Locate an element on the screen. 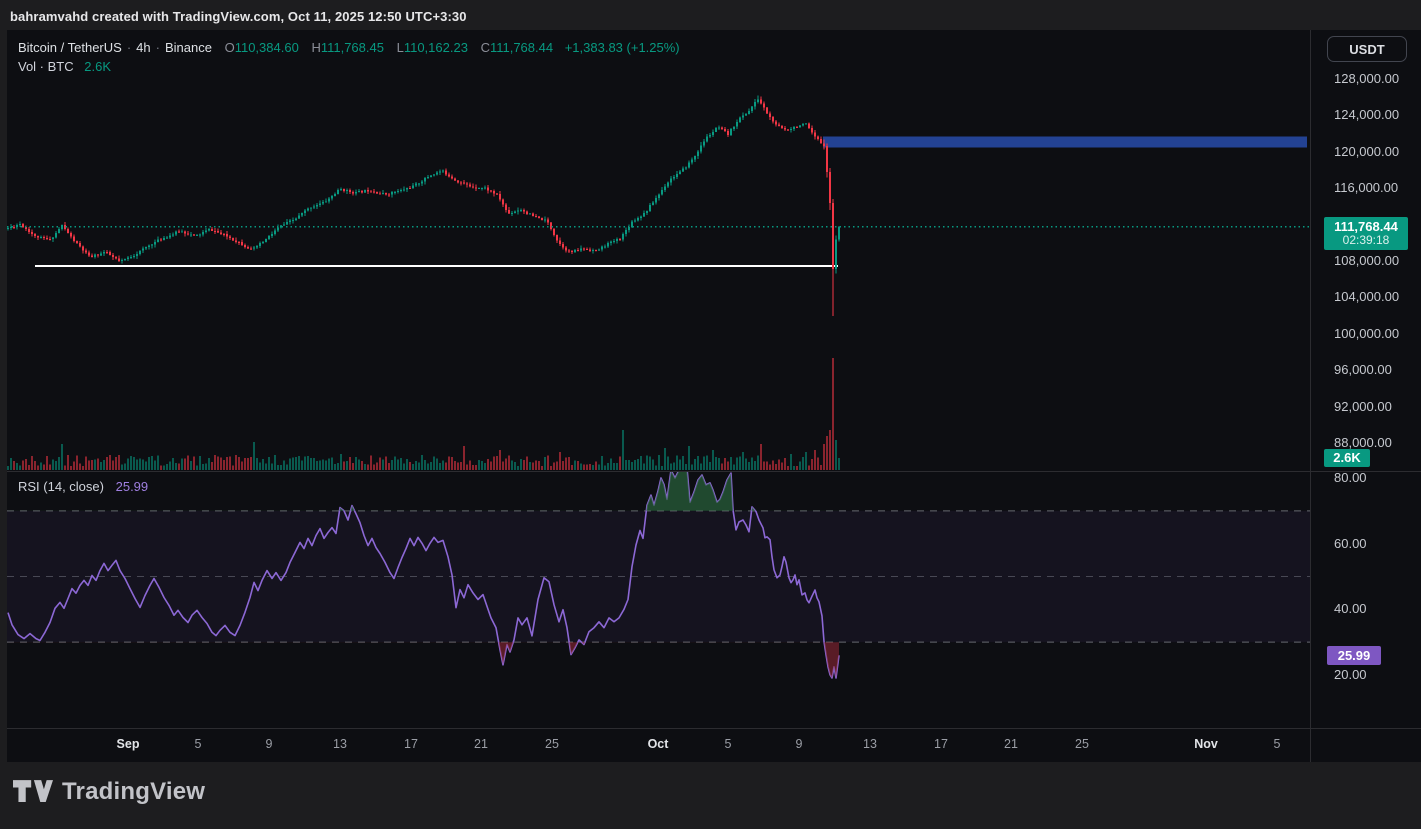 Image resolution: width=1421 pixels, height=829 pixels. price-axis-label: 116,000.00 is located at coordinates (1366, 188).